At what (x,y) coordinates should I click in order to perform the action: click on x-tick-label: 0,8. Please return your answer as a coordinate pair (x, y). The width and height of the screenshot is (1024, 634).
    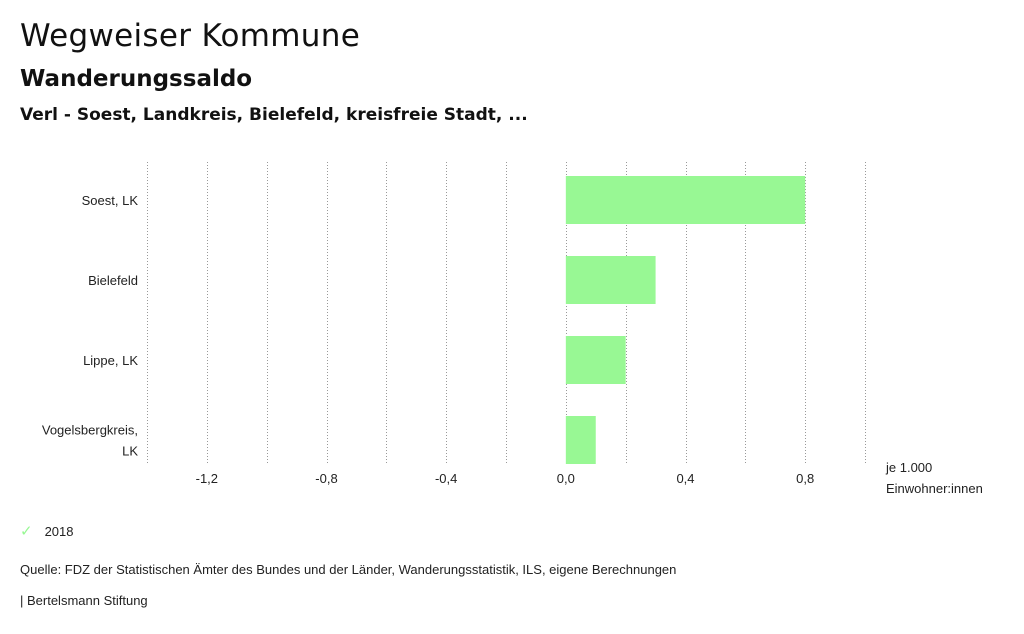
    Looking at the image, I should click on (805, 478).